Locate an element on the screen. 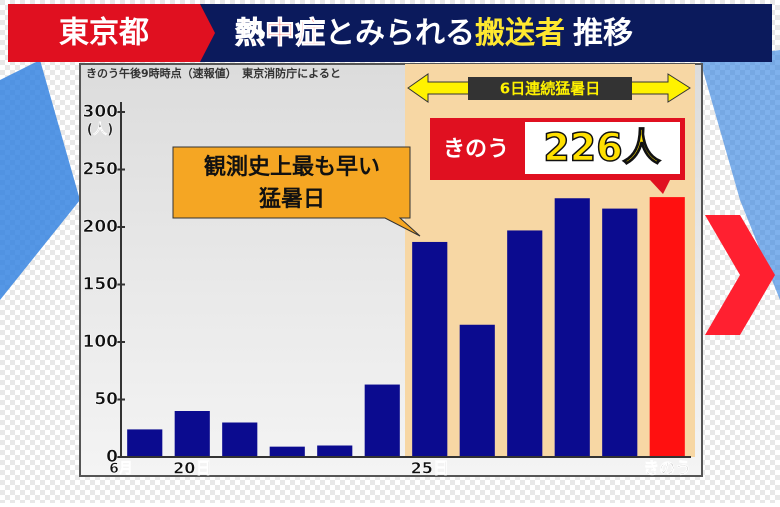  header-location: 東京都 is located at coordinates (104, 33).